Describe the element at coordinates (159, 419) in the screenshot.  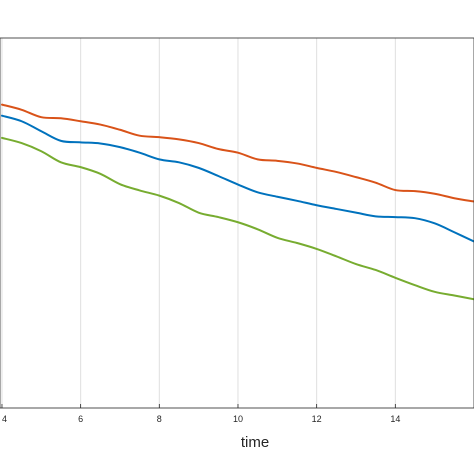
I see `x-tick-label: 8` at that location.